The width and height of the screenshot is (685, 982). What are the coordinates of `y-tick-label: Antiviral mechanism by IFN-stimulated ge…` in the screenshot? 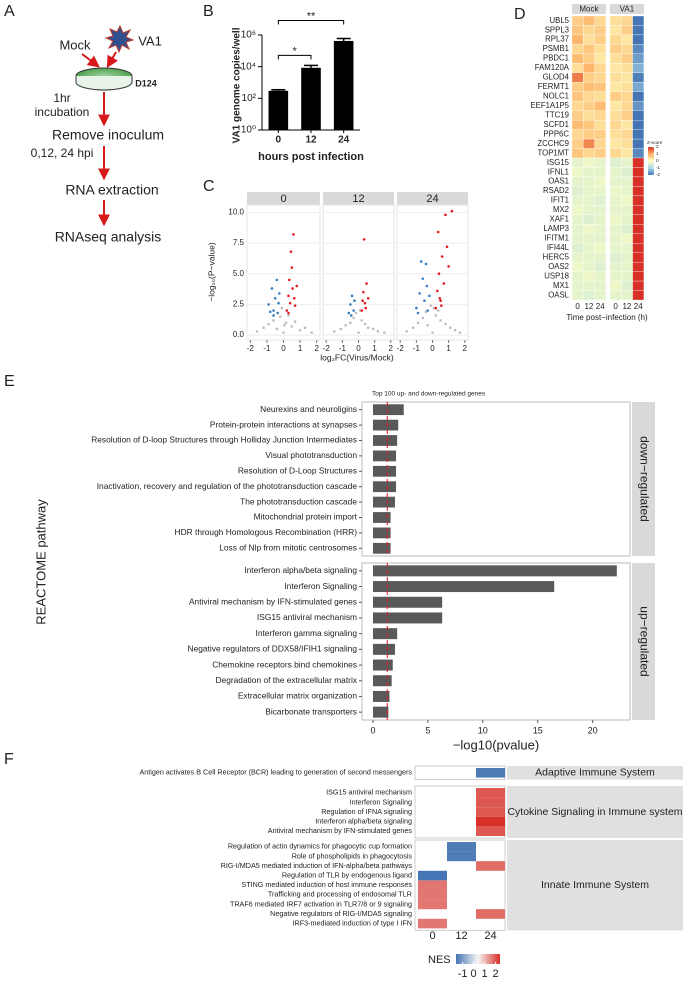 It's located at (340, 830).